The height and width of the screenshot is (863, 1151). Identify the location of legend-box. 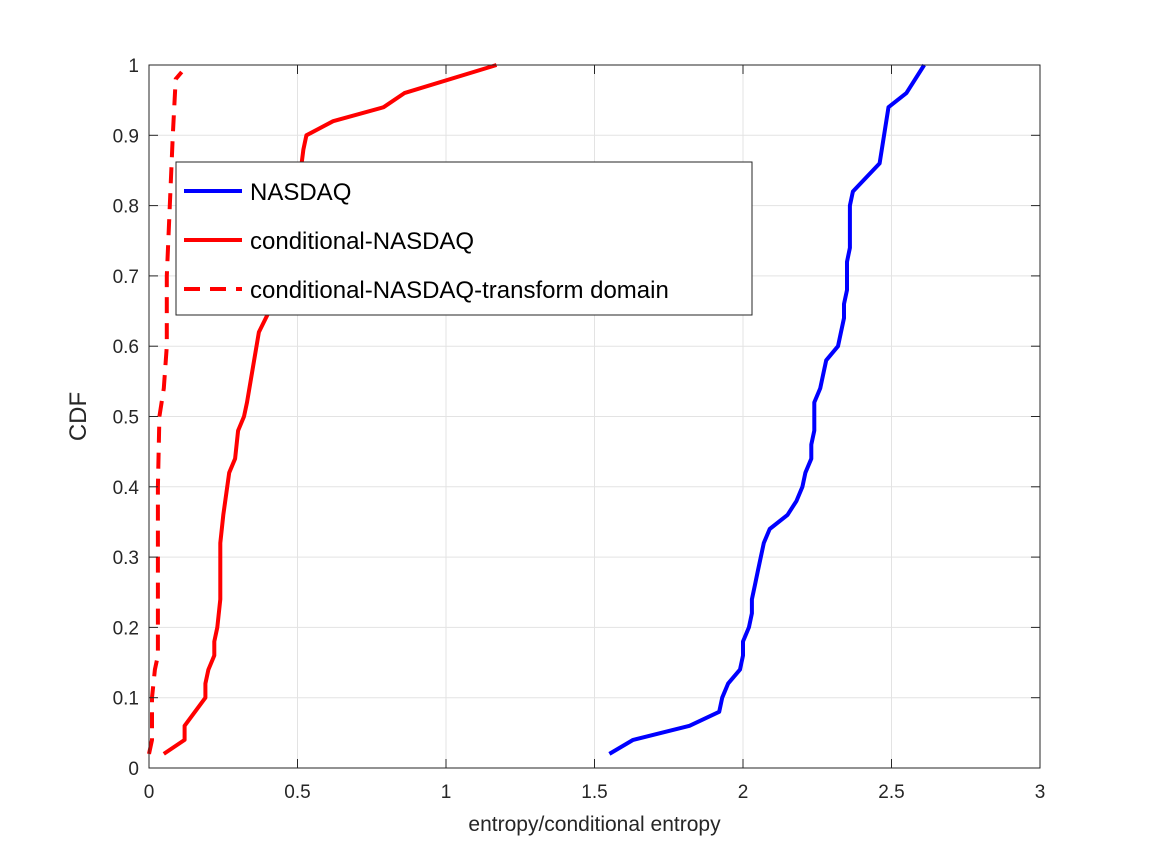
(464, 238).